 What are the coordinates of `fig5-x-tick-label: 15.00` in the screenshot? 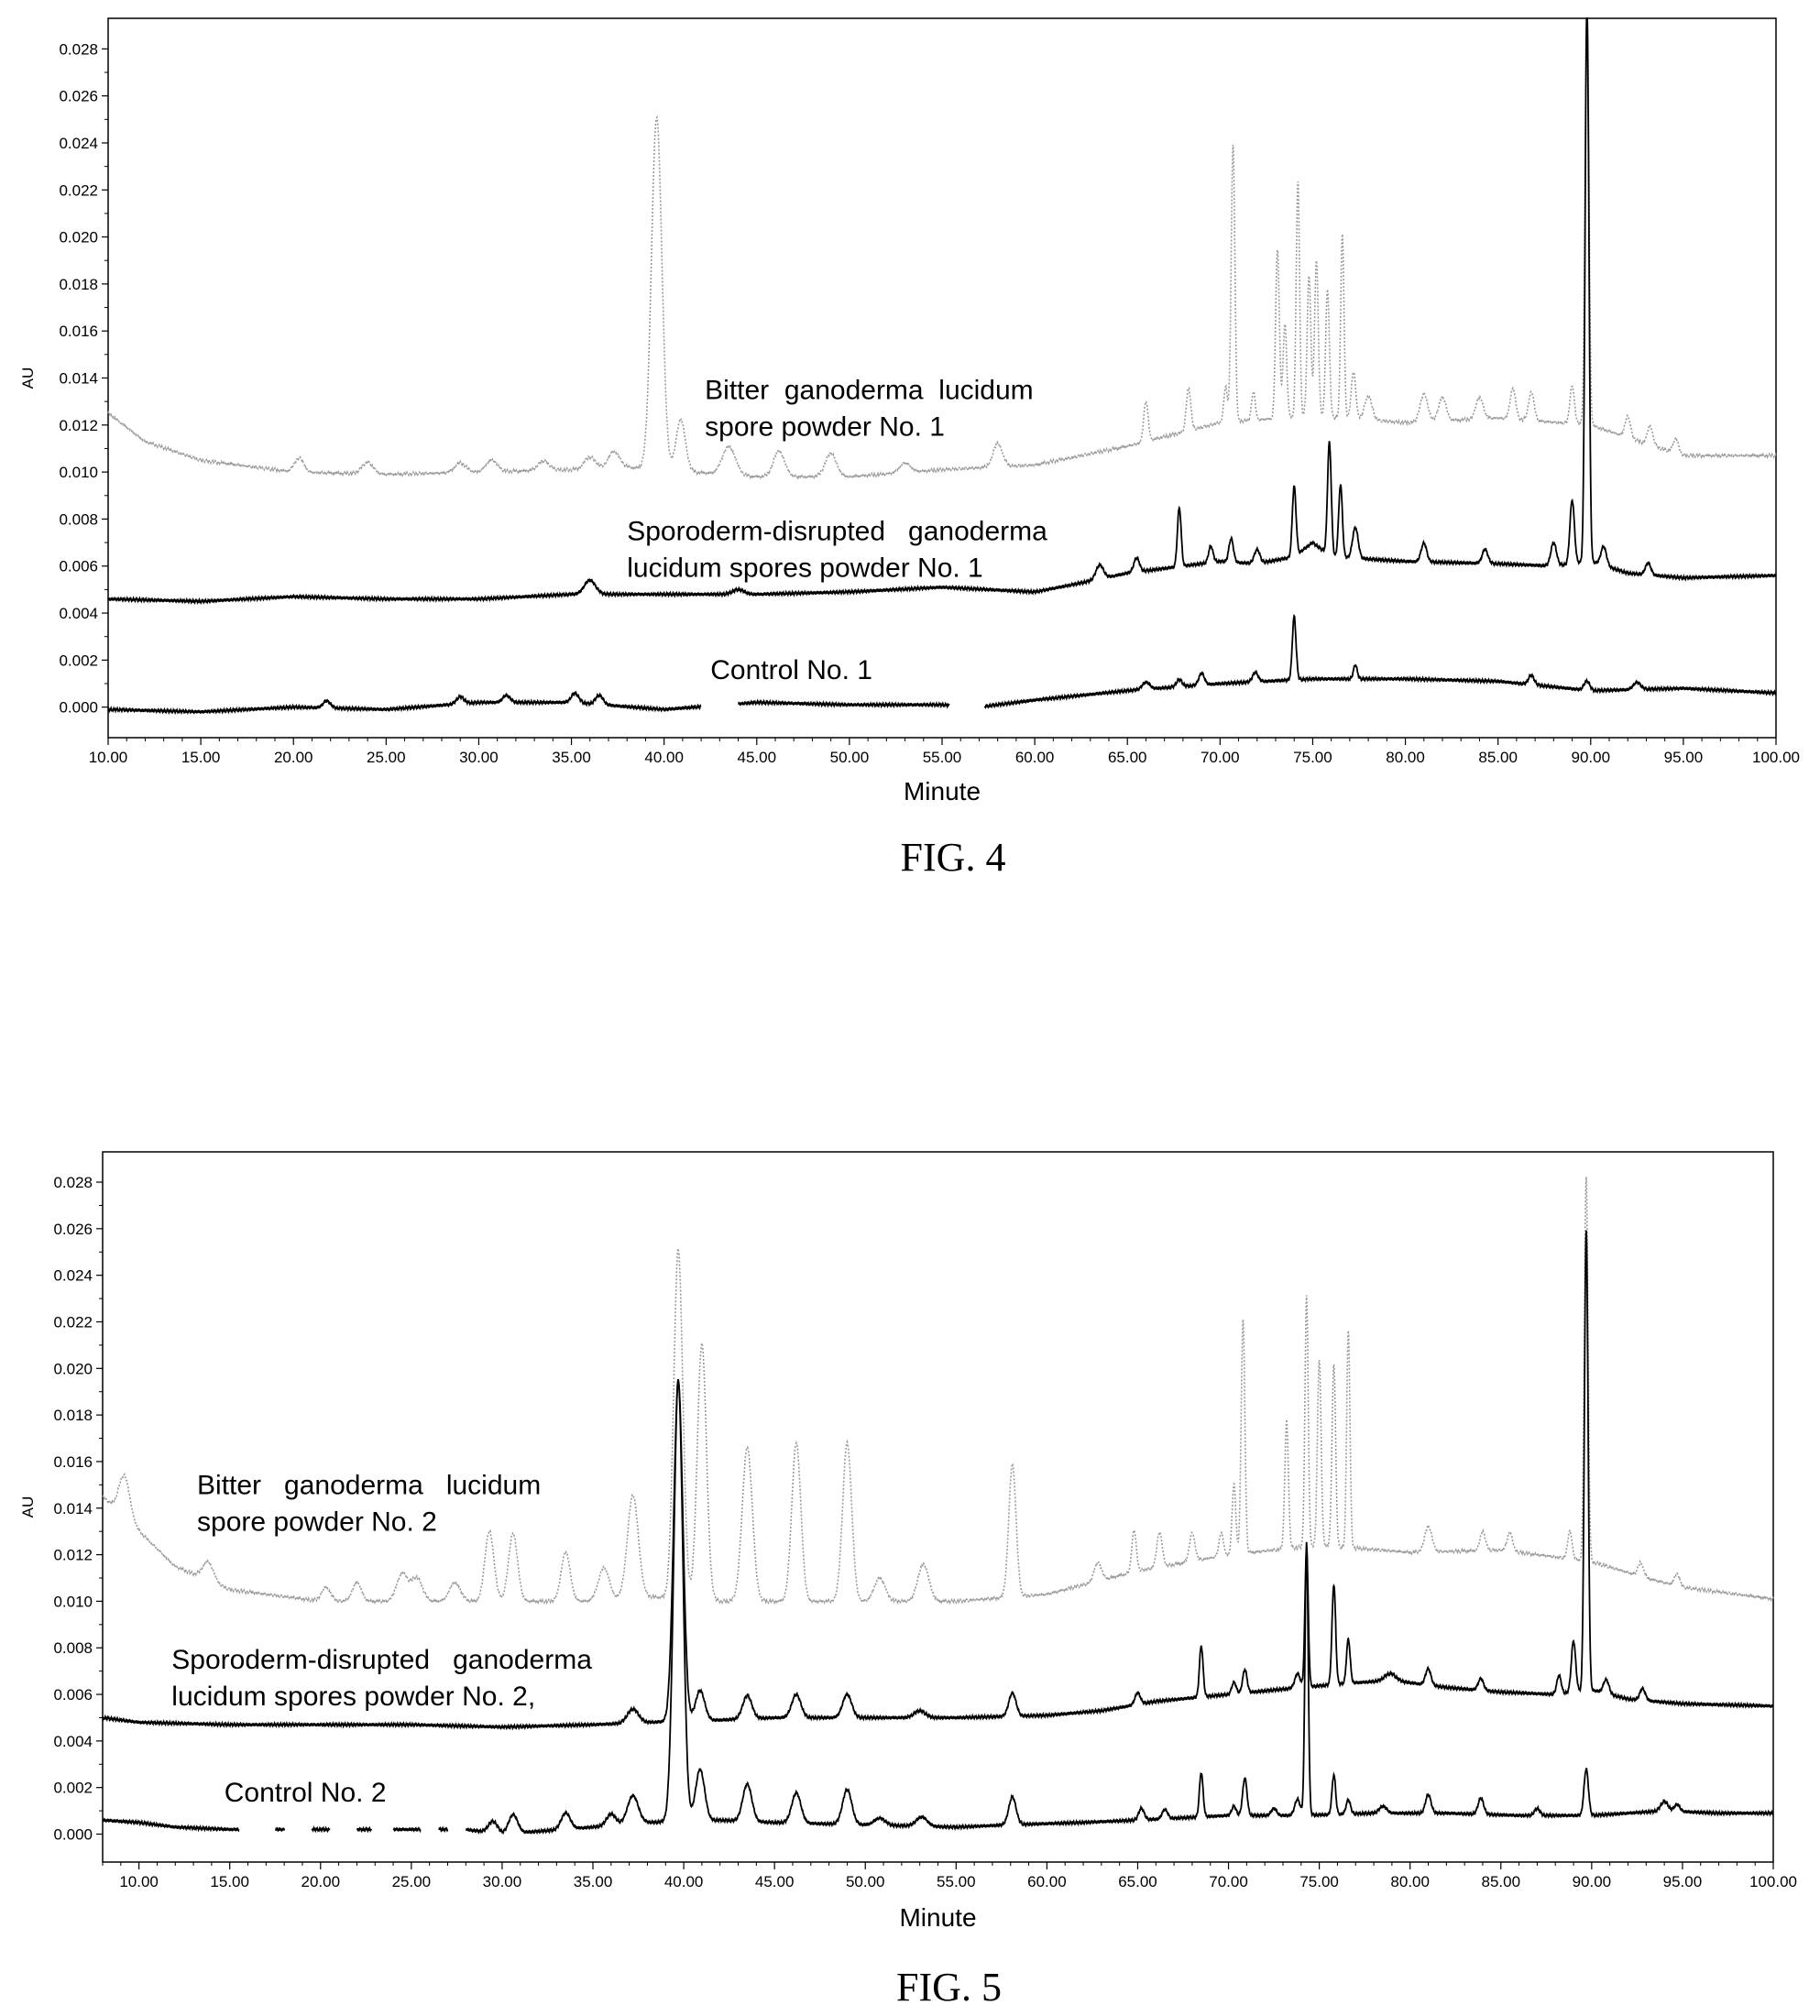 It's located at (229, 1881).